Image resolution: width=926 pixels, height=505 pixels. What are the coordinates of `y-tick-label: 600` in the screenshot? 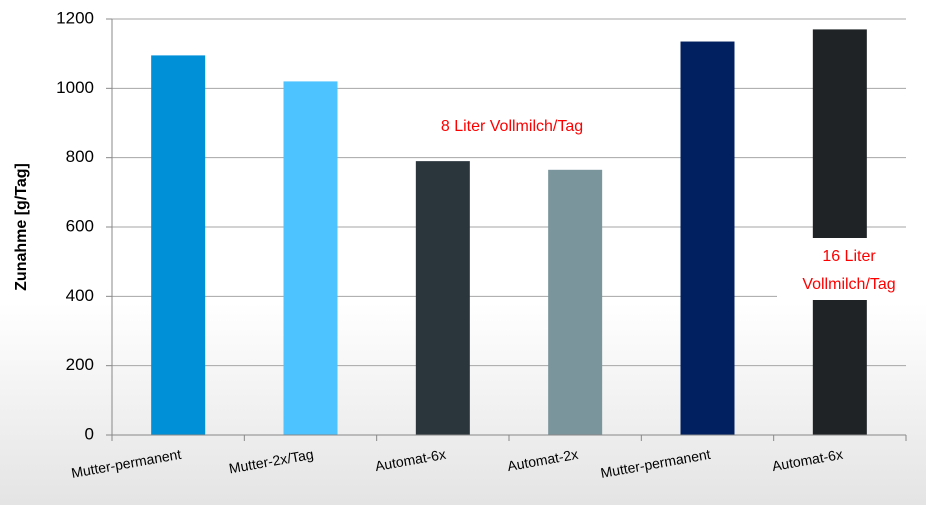 It's located at (80, 225).